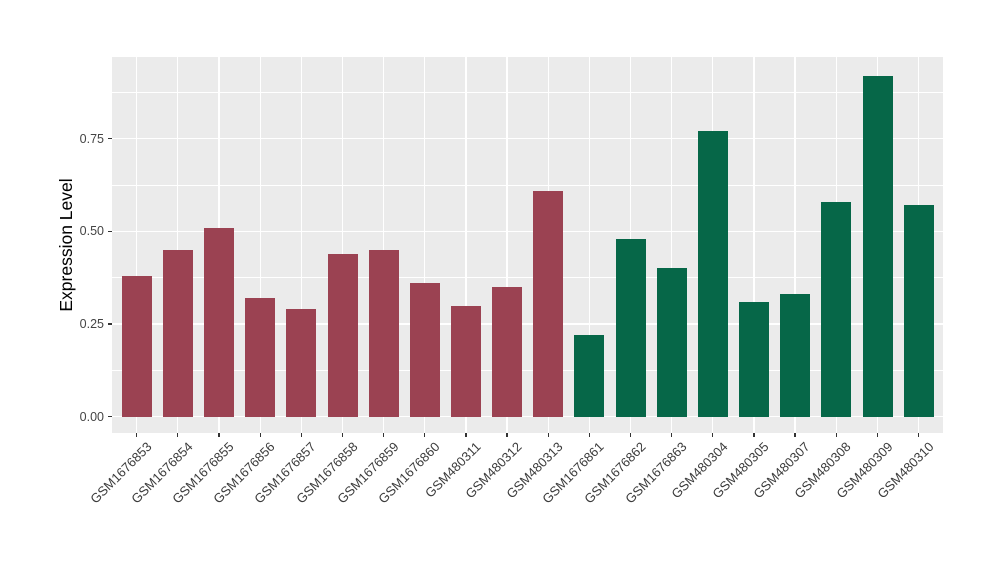 This screenshot has height=580, width=1000. I want to click on bar-GSM1676858, so click(342, 335).